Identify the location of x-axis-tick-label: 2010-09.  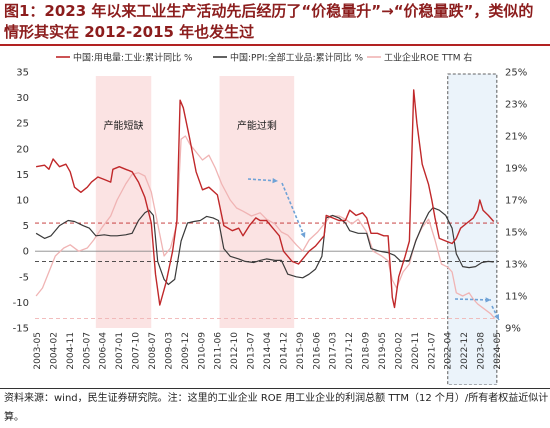
(202, 351).